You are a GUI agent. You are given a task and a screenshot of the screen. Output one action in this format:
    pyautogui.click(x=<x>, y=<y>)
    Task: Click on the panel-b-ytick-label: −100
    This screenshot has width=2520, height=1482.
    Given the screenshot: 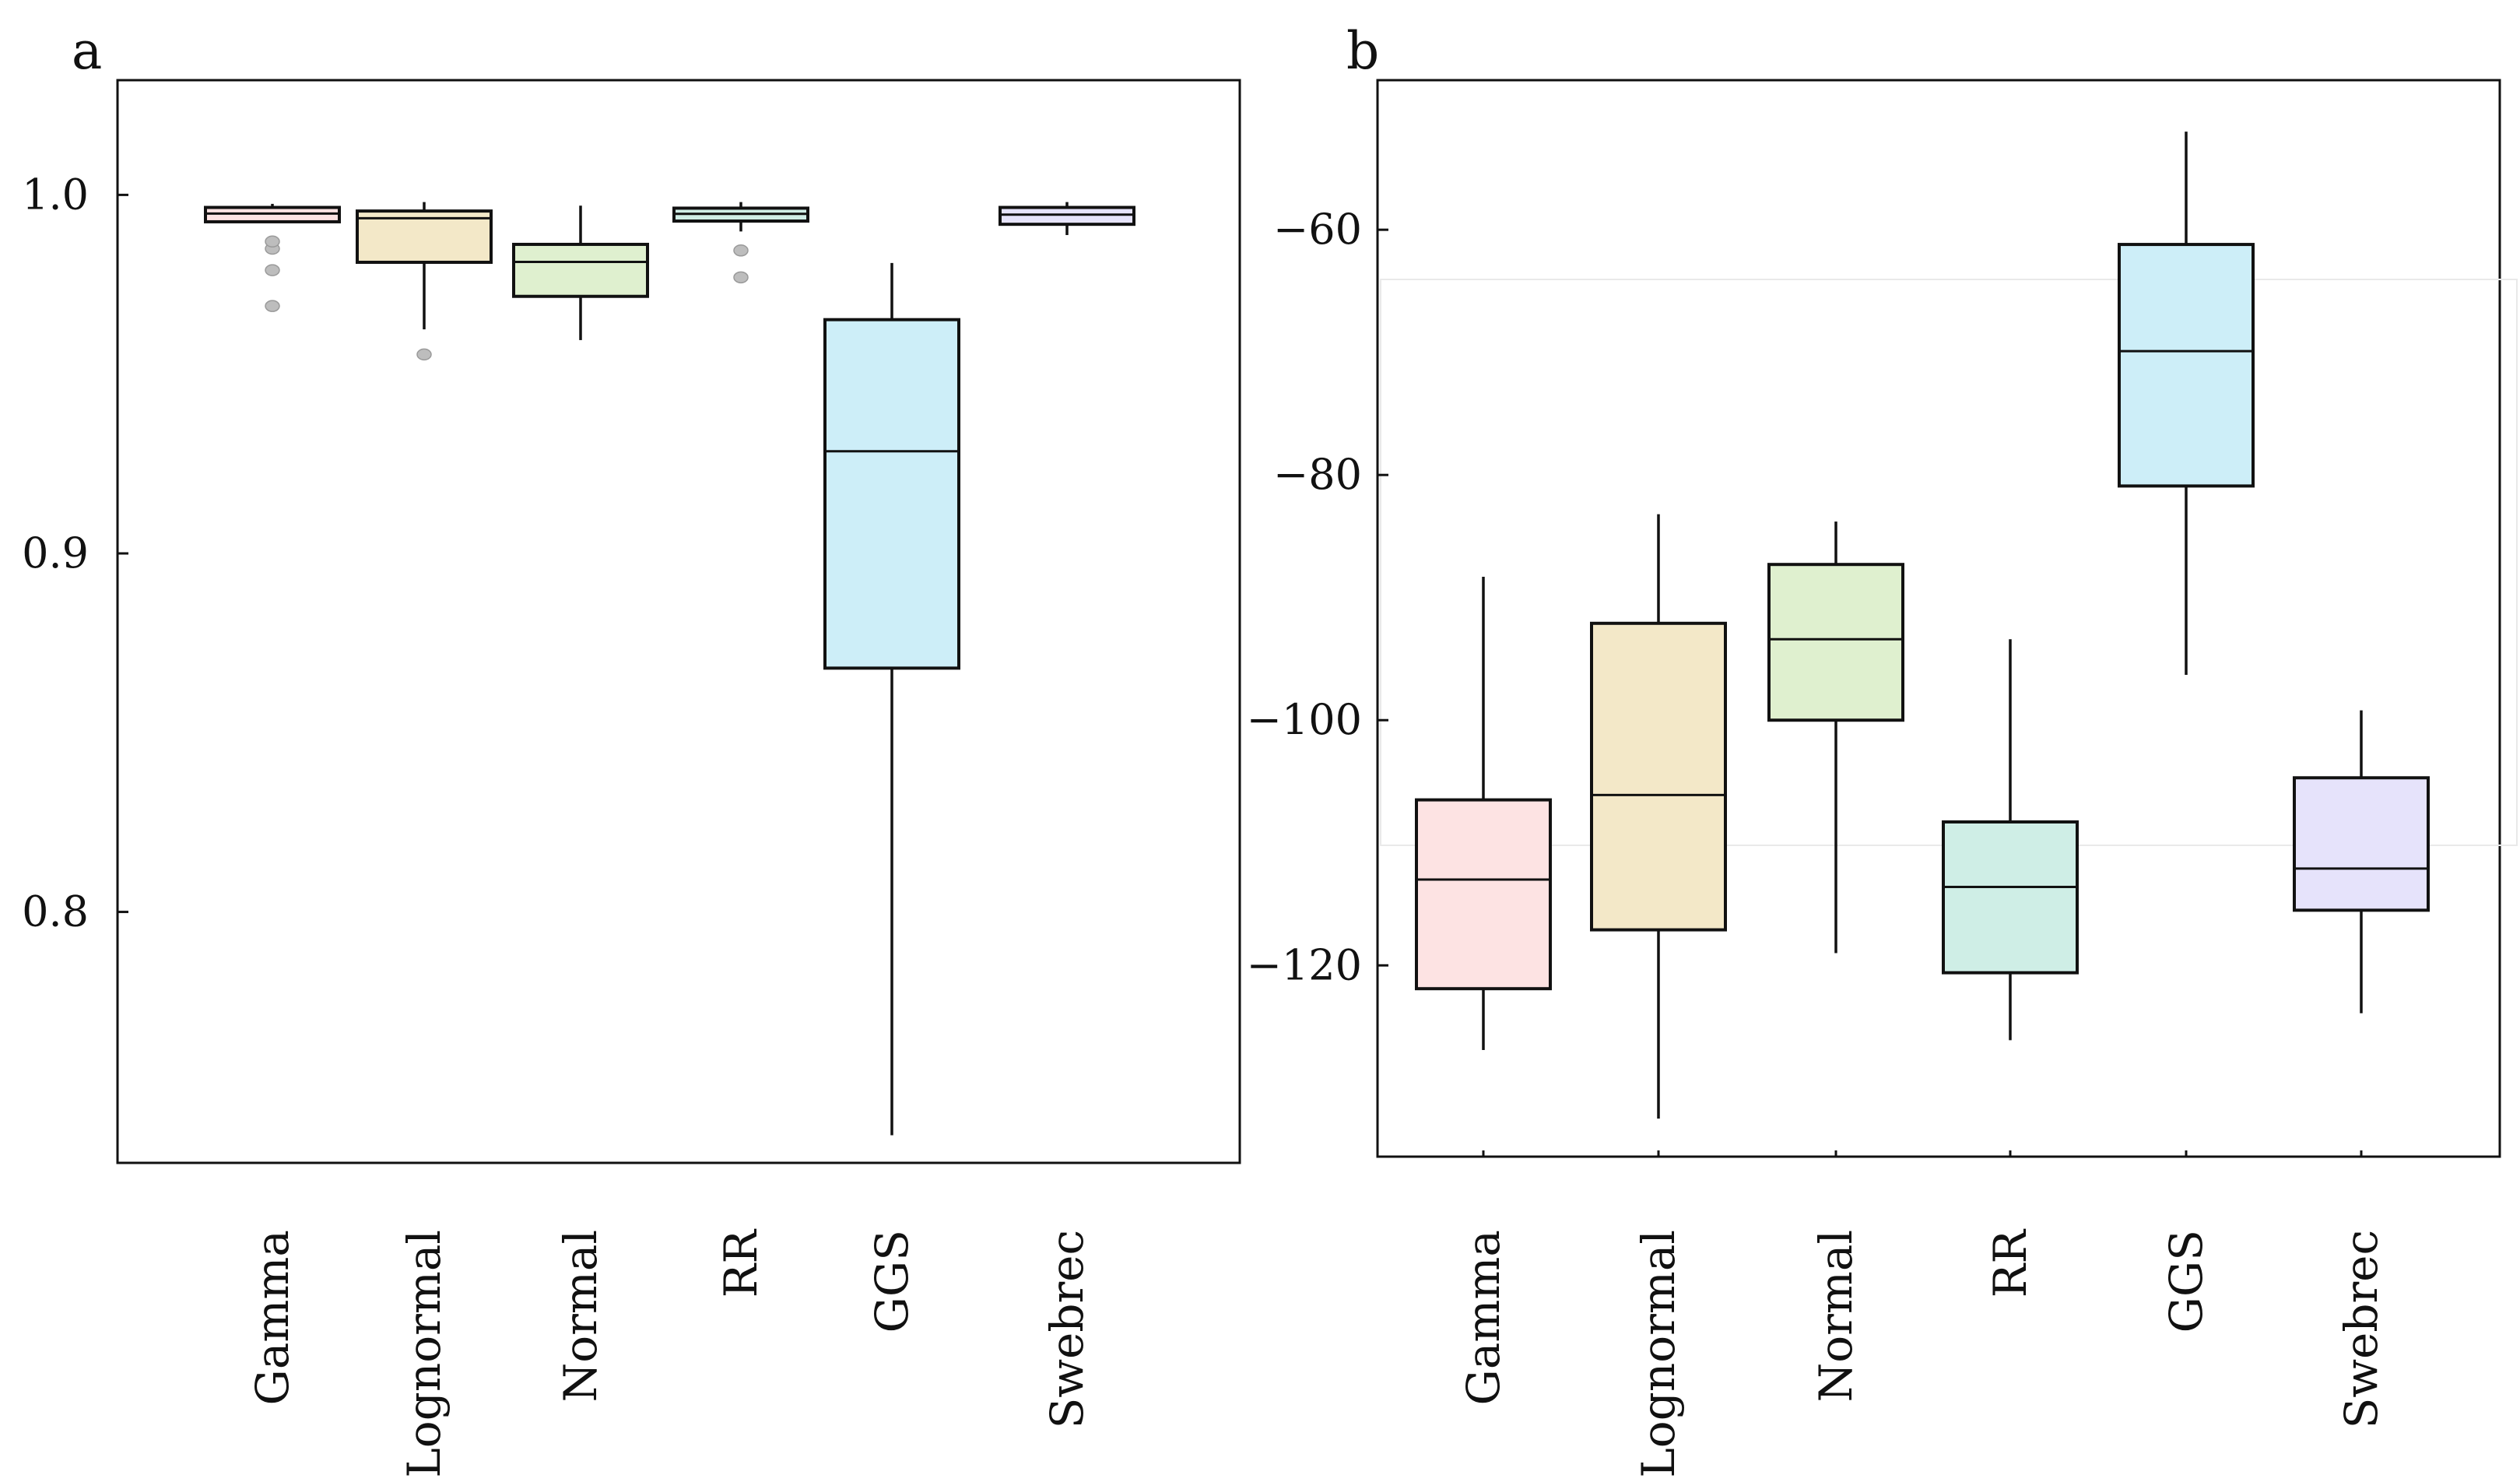 What is the action you would take?
    pyautogui.click(x=1304, y=719)
    